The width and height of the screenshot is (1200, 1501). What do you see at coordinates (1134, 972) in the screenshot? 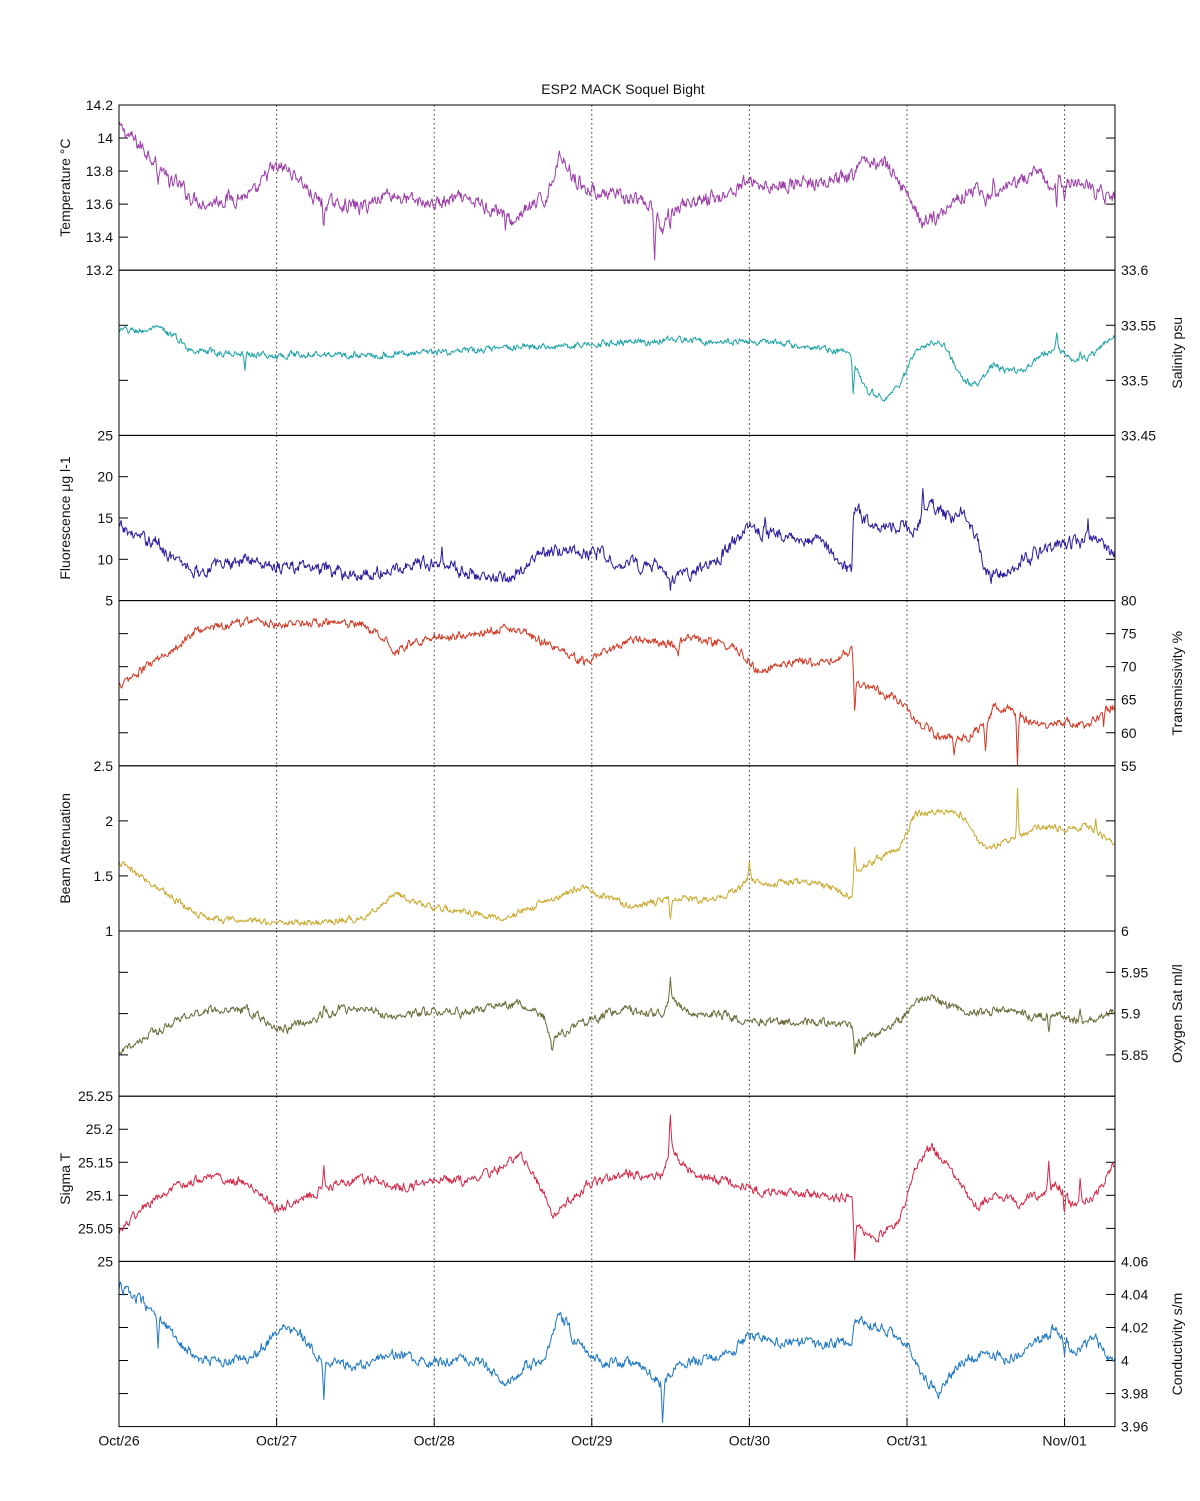
I see `y-tick-label: 5.95` at bounding box center [1134, 972].